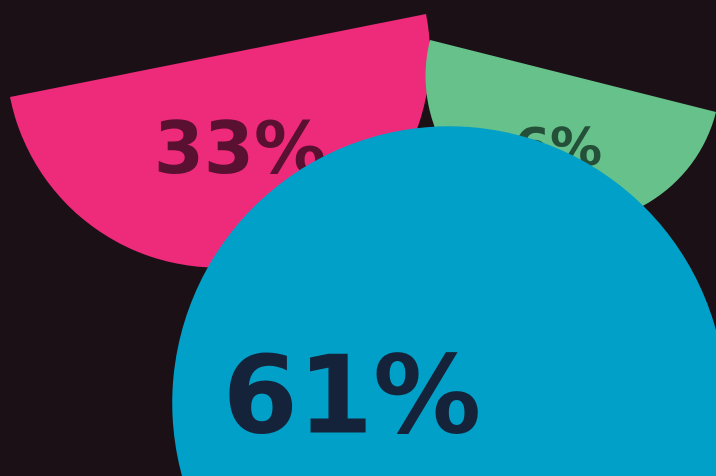 The height and width of the screenshot is (476, 716). I want to click on slice-61-label: 61%, so click(352, 396).